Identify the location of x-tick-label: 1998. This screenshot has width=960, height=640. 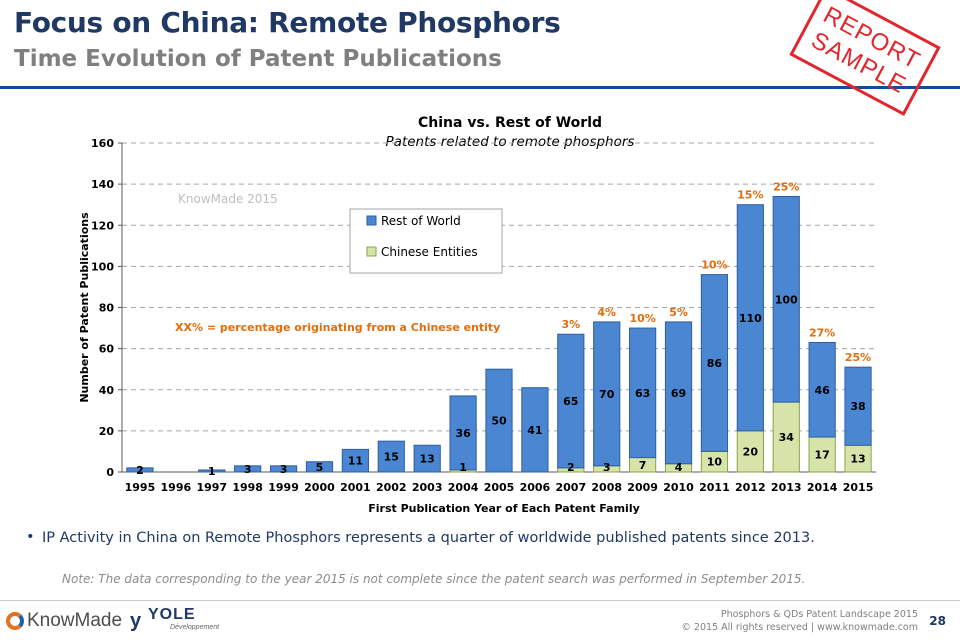
(247, 487).